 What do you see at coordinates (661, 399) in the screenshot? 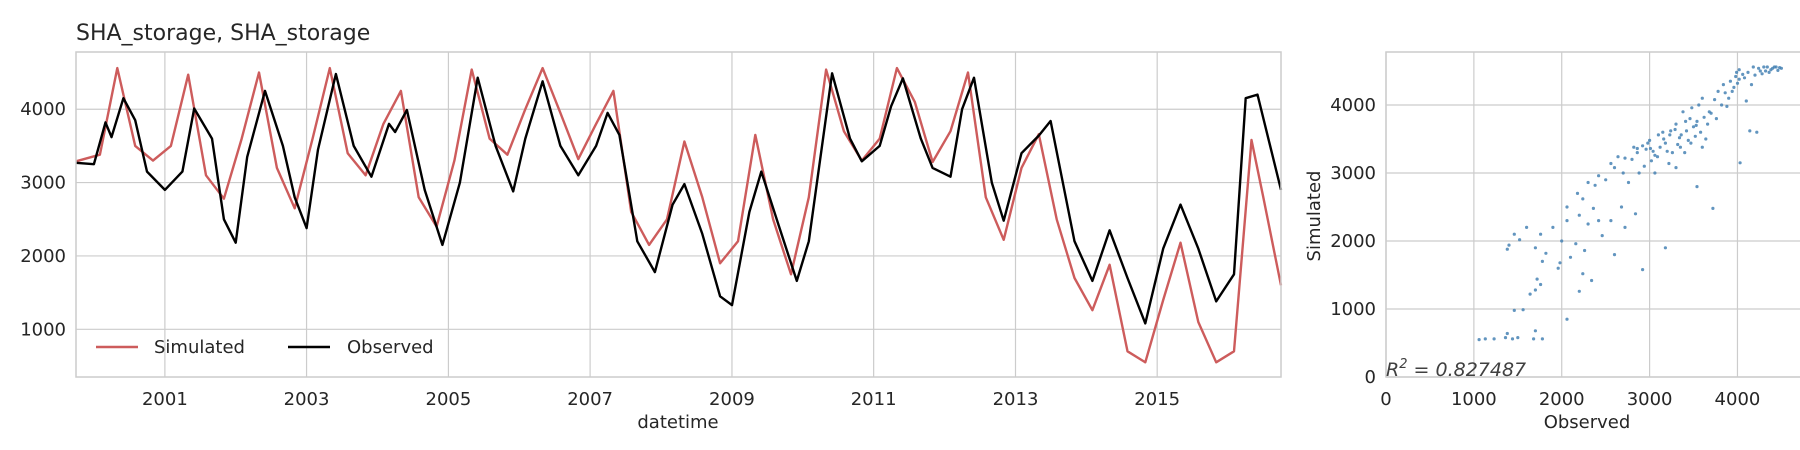
I see `timeseries-x-ticks: 2001 2003 2005 2007 2009 2011 2013 2015` at bounding box center [661, 399].